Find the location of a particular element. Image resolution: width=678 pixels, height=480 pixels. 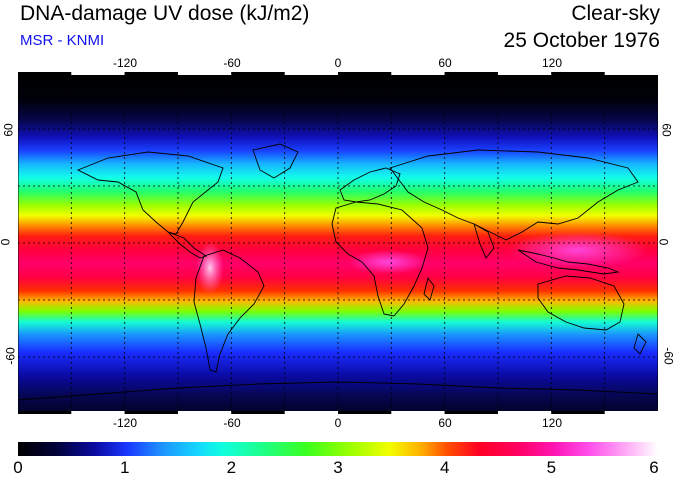

coastline-central-america is located at coordinates (187, 245).